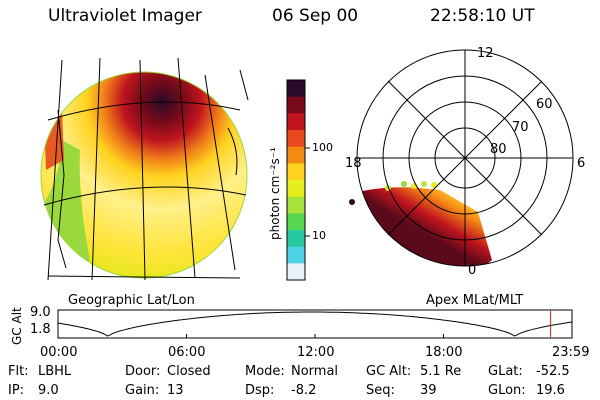 The width and height of the screenshot is (600, 400). What do you see at coordinates (142, 390) in the screenshot?
I see `gain-label: Gain:` at bounding box center [142, 390].